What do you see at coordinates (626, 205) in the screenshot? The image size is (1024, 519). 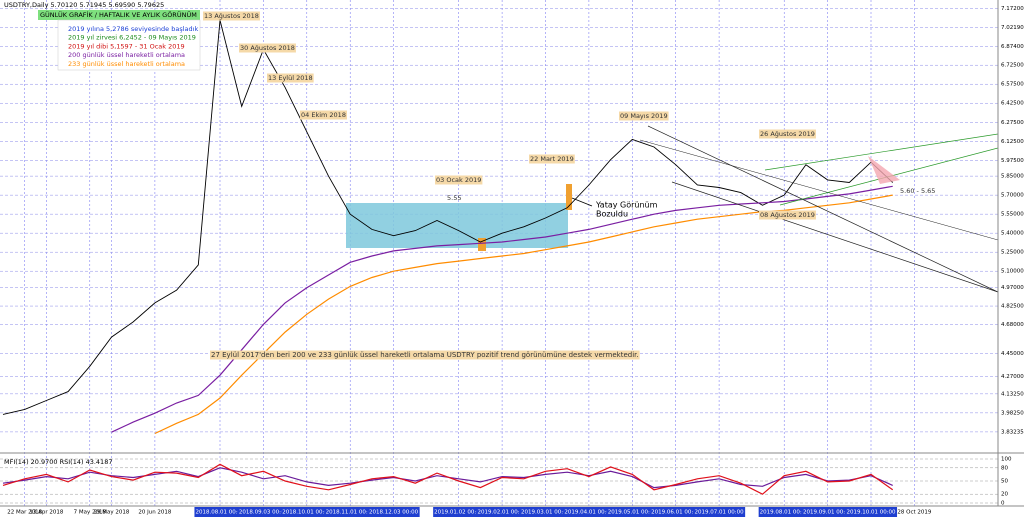 I see `annotation: Yatay Görünüm` at bounding box center [626, 205].